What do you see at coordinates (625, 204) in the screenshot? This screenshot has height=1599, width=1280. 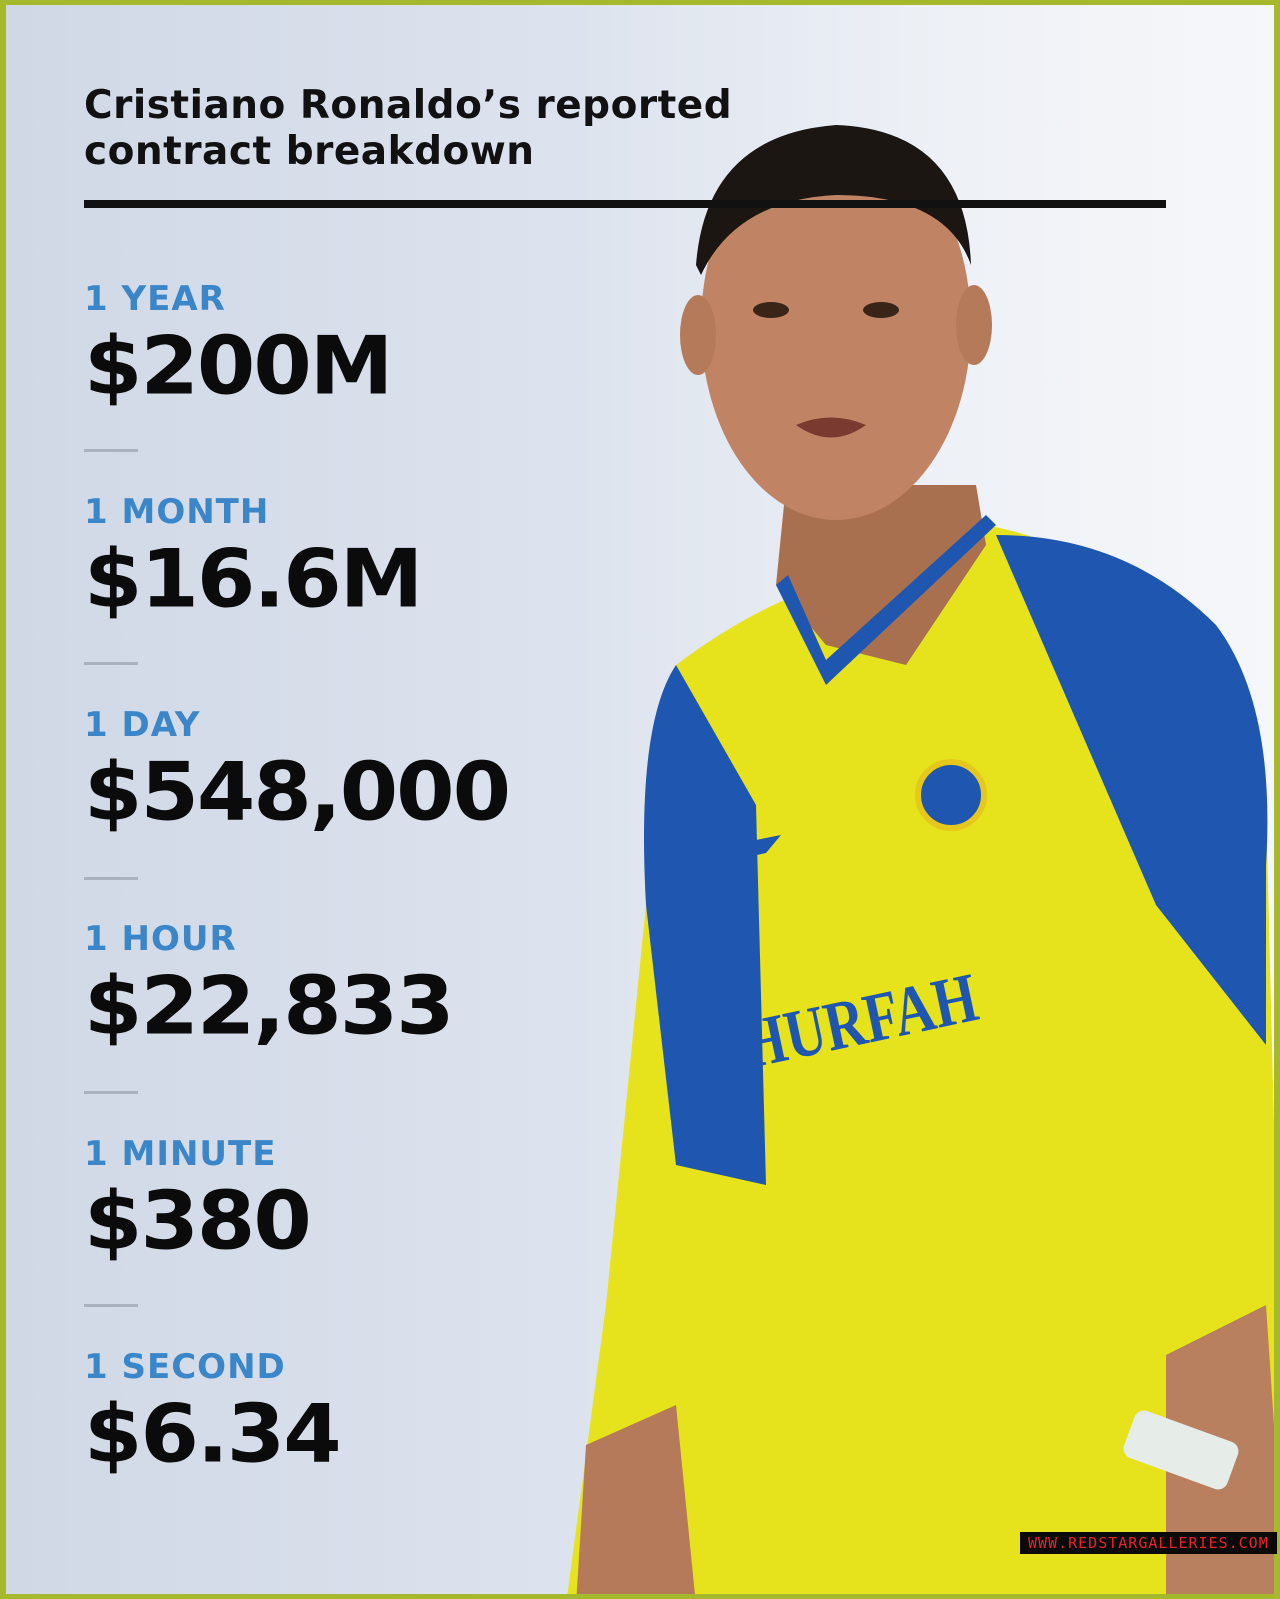 I see `title-rule` at bounding box center [625, 204].